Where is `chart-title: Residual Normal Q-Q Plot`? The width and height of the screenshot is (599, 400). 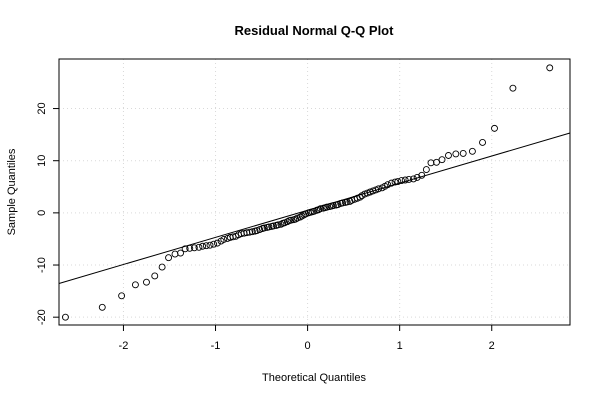
chart-title: Residual Normal Q-Q Plot is located at coordinates (315, 30).